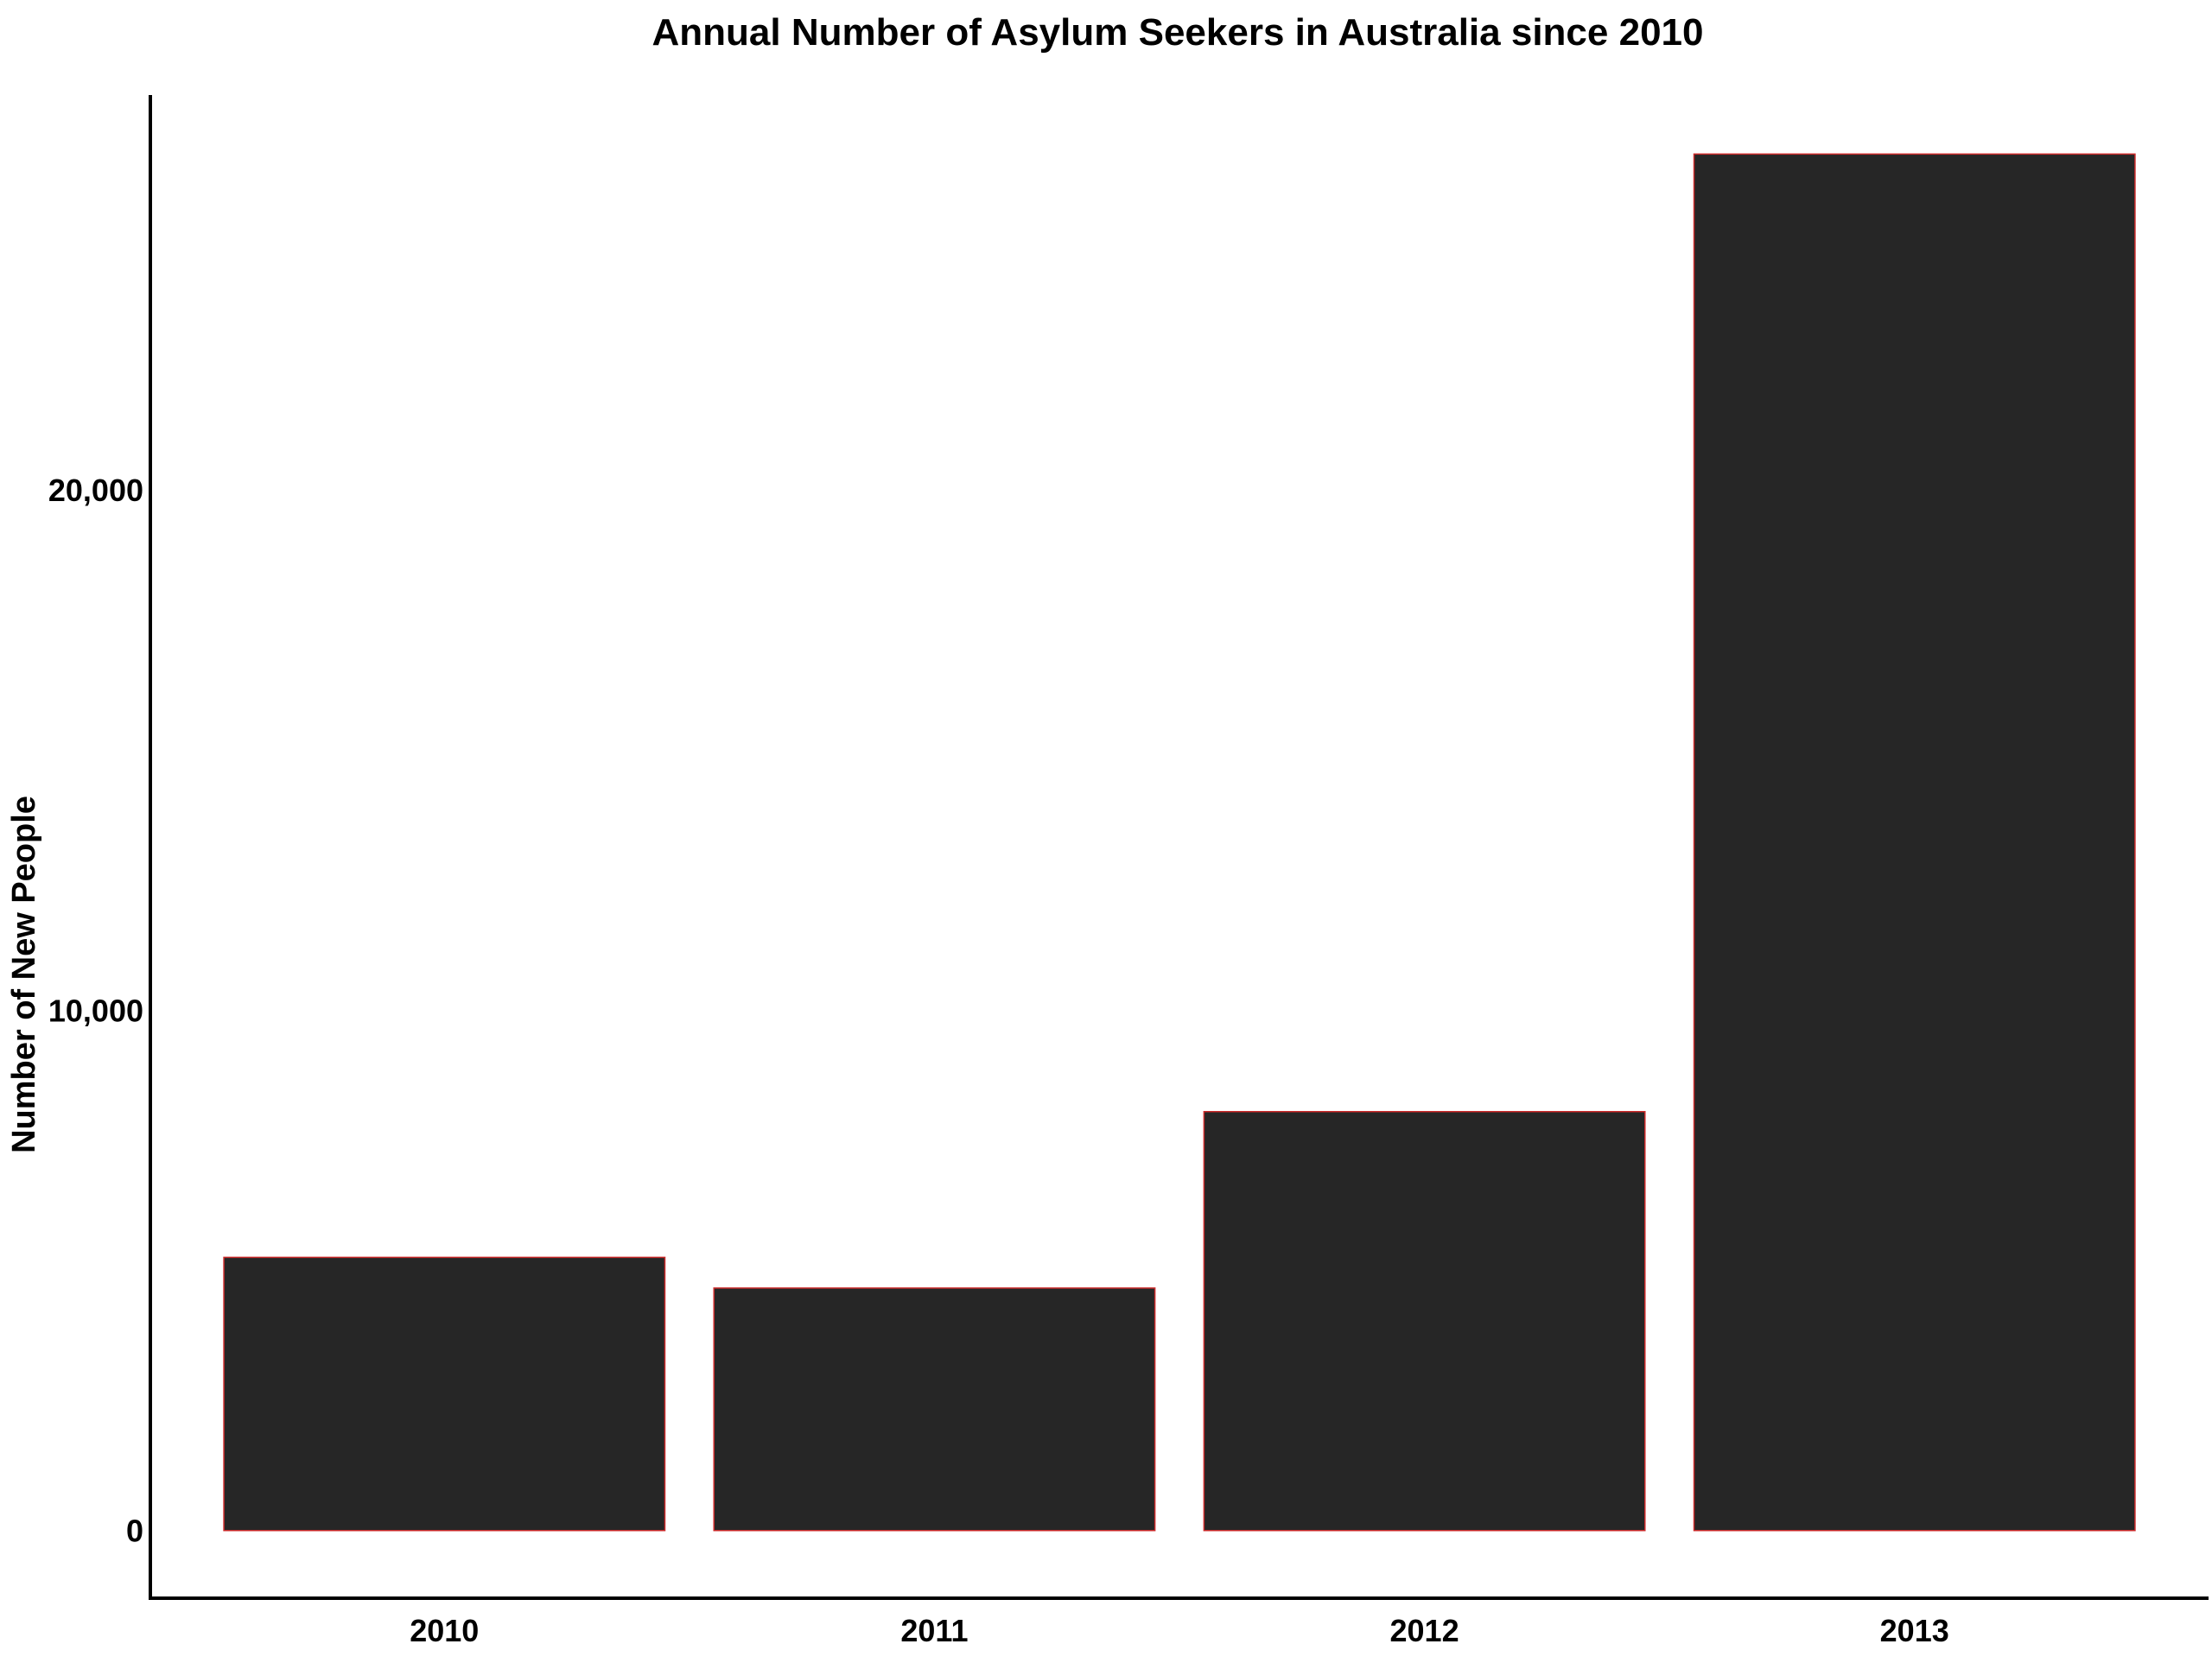 The height and width of the screenshot is (1663, 2212). I want to click on x-tick-label-2010: 2010, so click(444, 1631).